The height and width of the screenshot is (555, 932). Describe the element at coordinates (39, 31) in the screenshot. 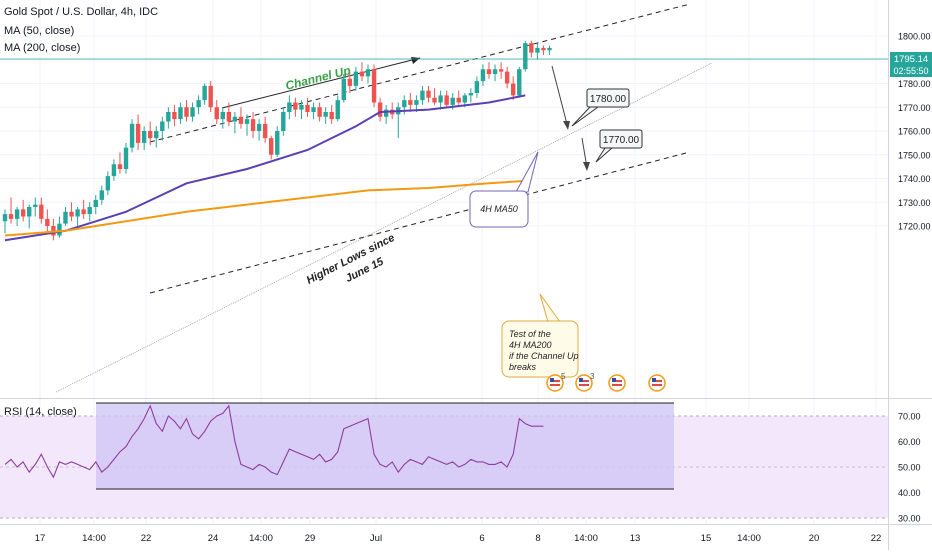

I see `ma50-legend: MA (50, close)` at that location.